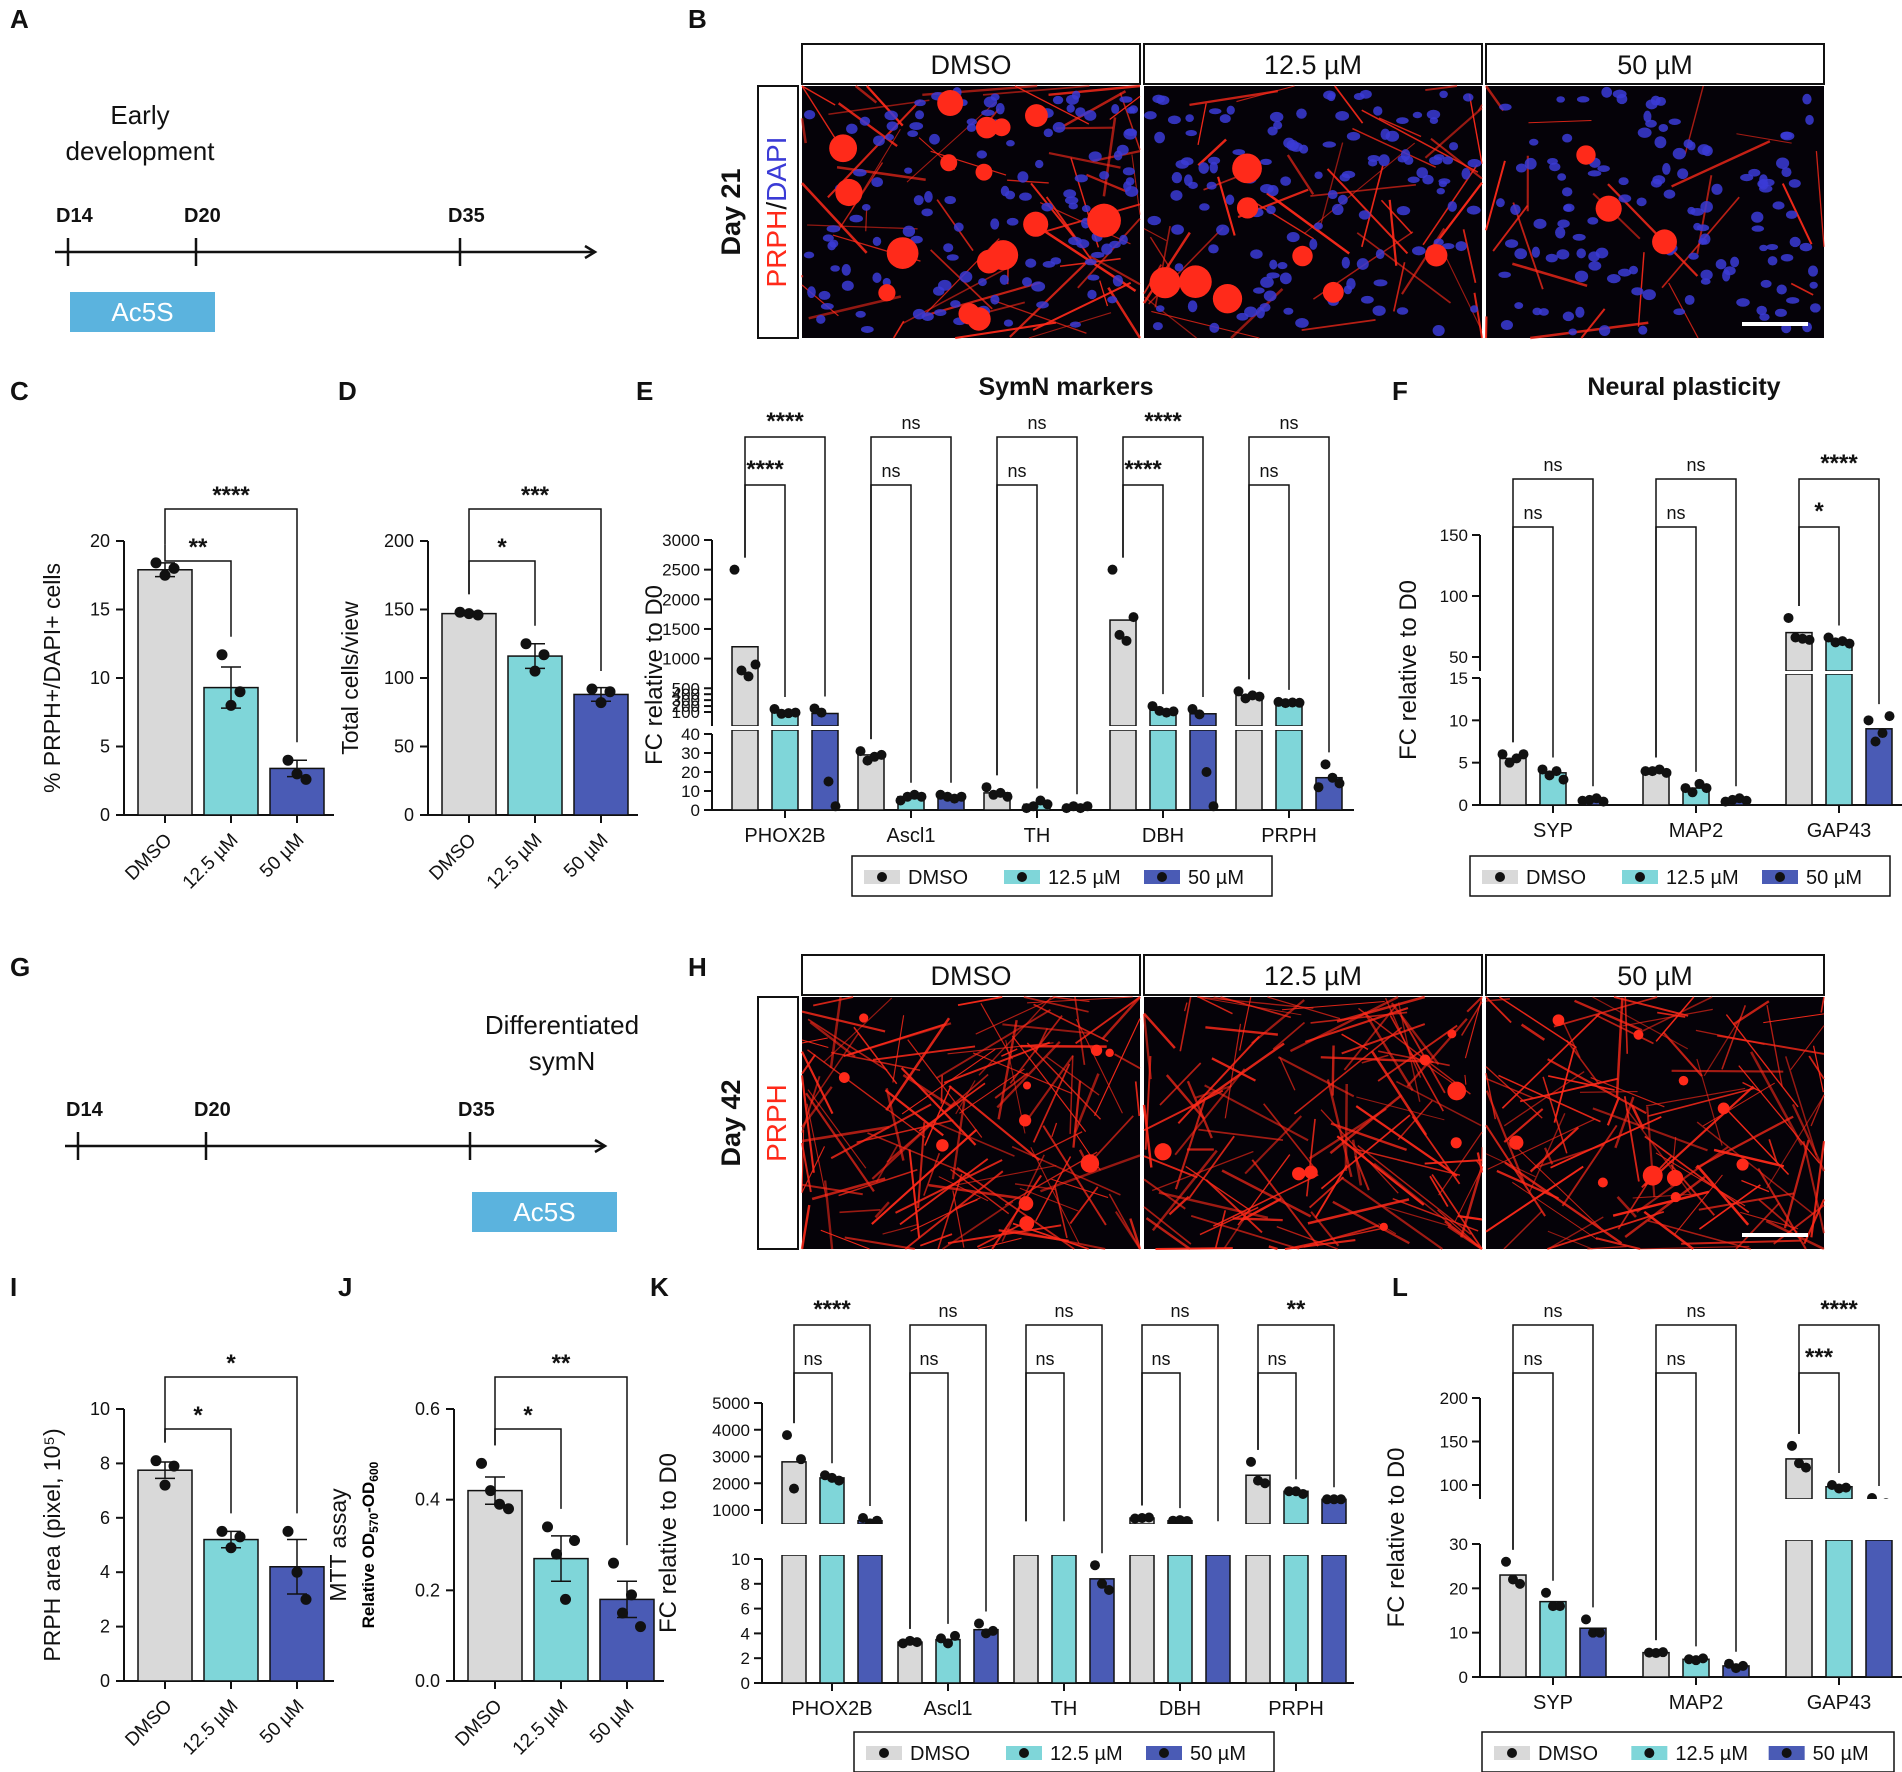  Describe the element at coordinates (784, 836) in the screenshot. I see `x-tick-label: PHOX2B` at that location.